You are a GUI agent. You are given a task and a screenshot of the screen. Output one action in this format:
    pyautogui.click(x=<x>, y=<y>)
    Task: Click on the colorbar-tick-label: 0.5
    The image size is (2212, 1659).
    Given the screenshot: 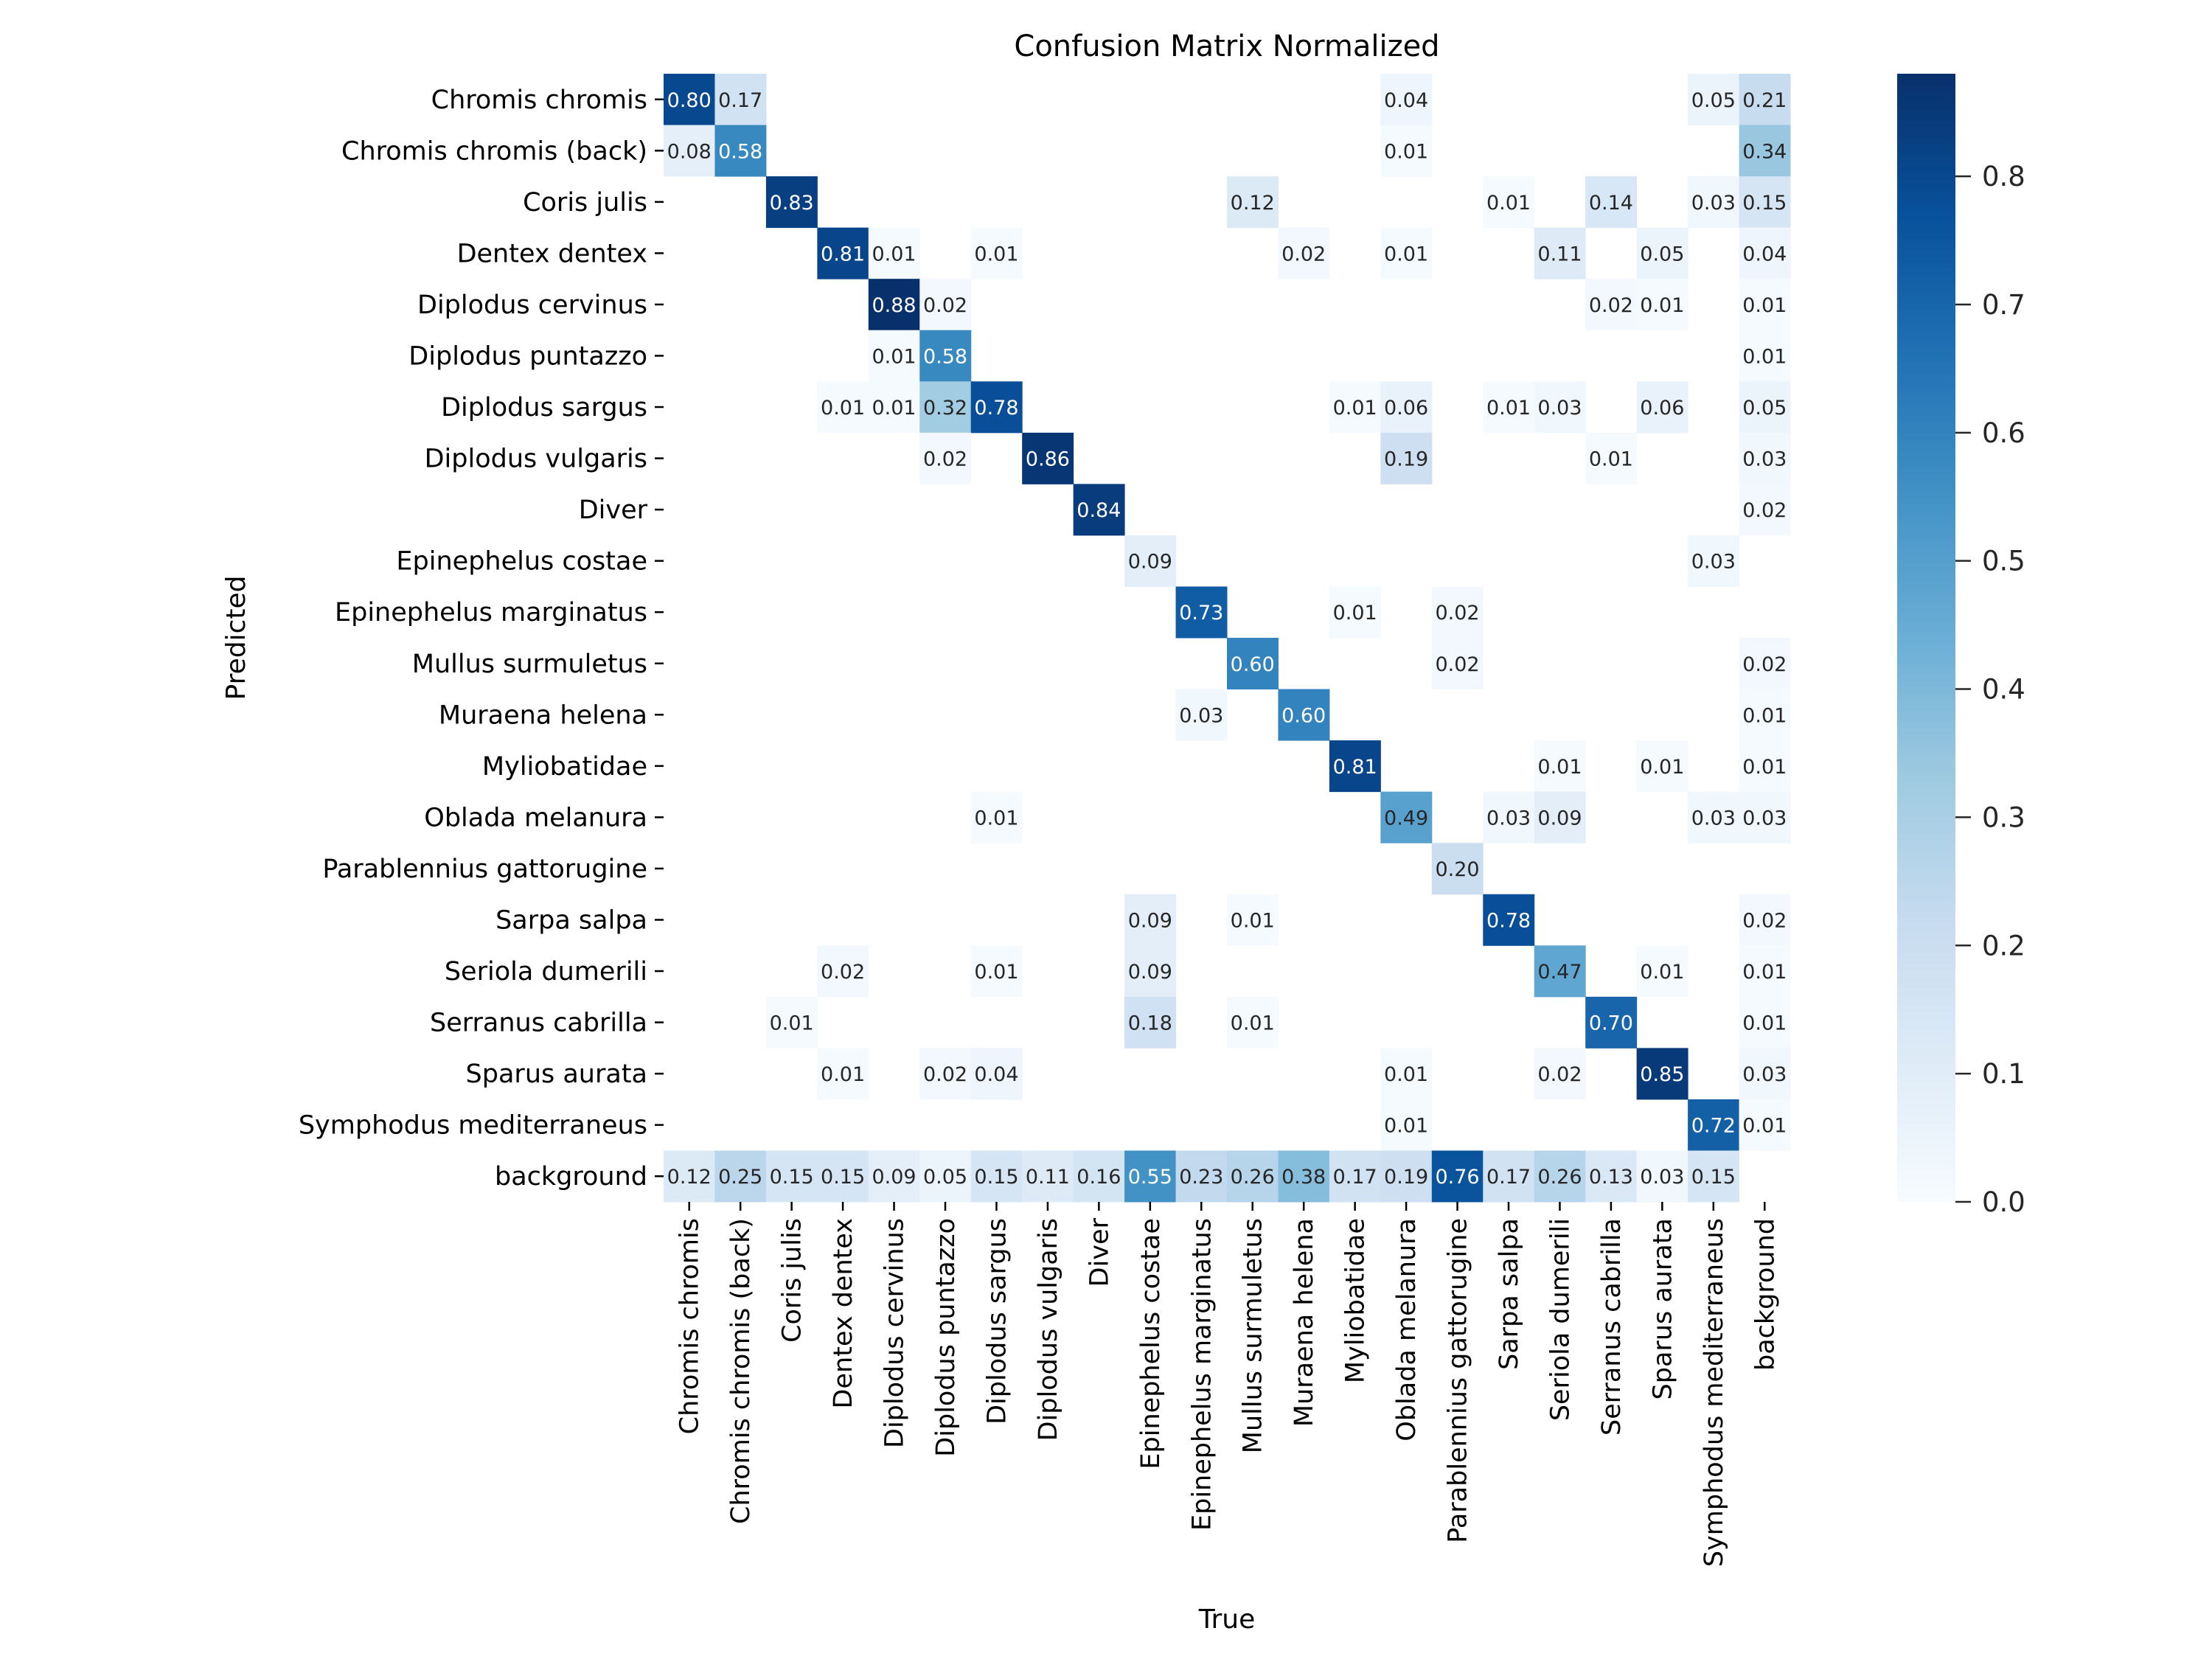 What is the action you would take?
    pyautogui.click(x=2003, y=561)
    